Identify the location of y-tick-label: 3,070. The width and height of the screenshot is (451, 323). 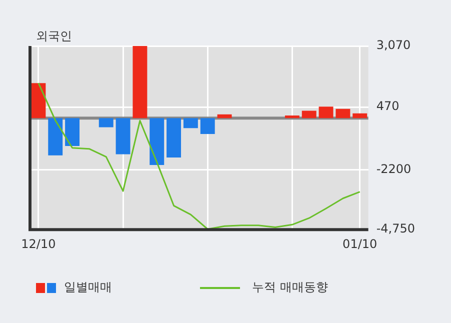
(393, 45).